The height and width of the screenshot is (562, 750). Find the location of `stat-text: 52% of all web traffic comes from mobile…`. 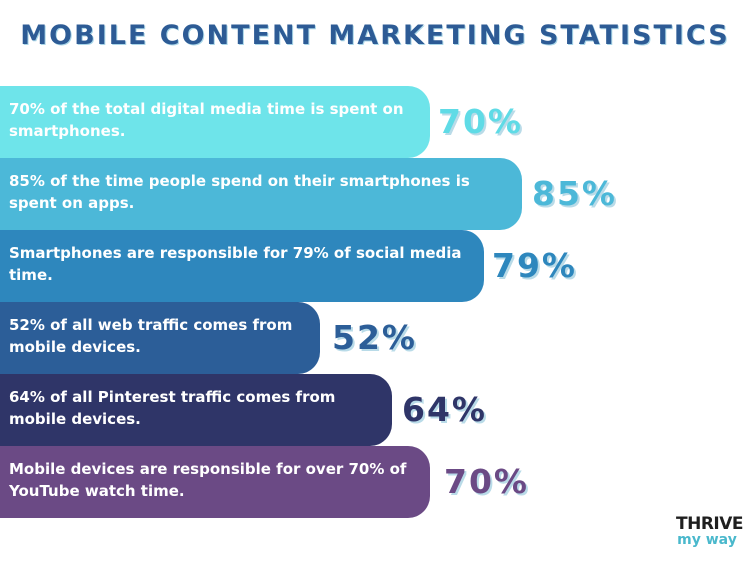

stat-text: 52% of all web traffic comes from mobile… is located at coordinates (151, 336).